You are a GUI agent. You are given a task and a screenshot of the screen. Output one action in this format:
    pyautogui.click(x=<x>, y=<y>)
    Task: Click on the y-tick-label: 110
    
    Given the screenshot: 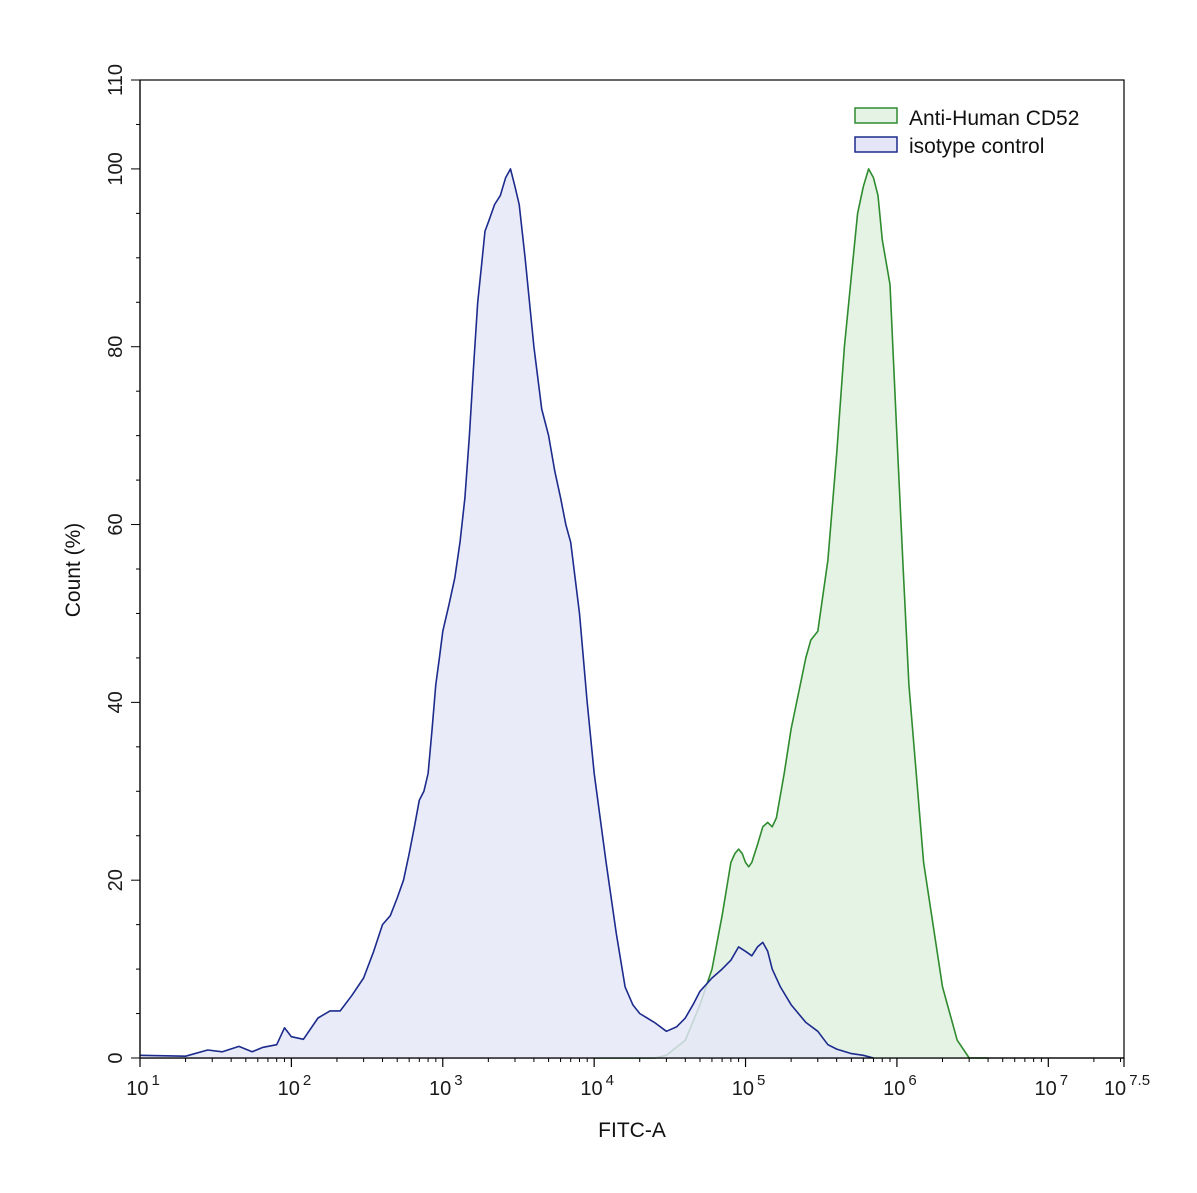 What is the action you would take?
    pyautogui.click(x=116, y=80)
    